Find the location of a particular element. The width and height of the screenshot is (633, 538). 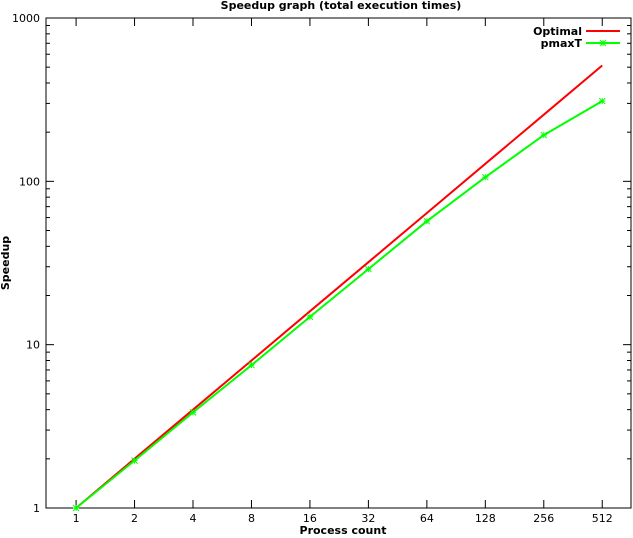

legend-label: pmaxT is located at coordinates (562, 43).